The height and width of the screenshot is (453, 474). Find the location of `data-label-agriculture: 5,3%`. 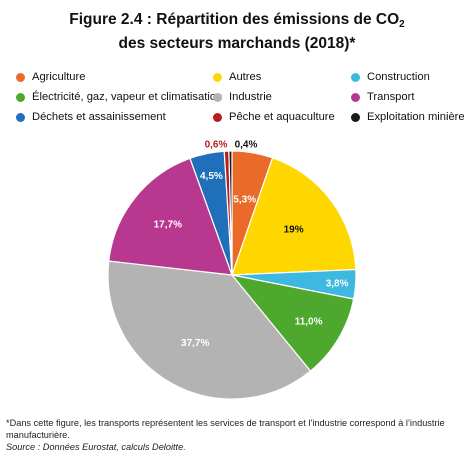

data-label-agriculture: 5,3% is located at coordinates (244, 200).